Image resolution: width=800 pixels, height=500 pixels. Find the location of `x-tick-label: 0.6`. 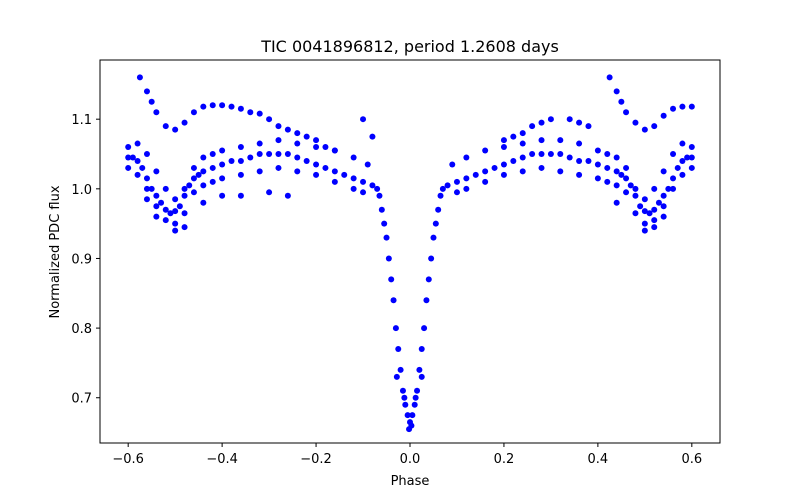

x-tick-label: 0.6 is located at coordinates (691, 459).